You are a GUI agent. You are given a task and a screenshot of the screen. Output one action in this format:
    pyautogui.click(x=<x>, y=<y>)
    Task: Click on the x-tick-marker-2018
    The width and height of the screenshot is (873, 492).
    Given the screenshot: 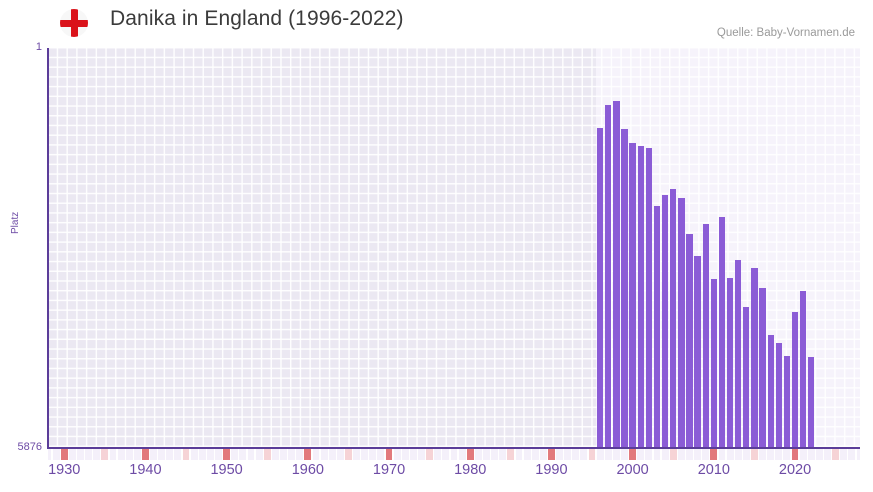 What is the action you would take?
    pyautogui.click(x=779, y=454)
    